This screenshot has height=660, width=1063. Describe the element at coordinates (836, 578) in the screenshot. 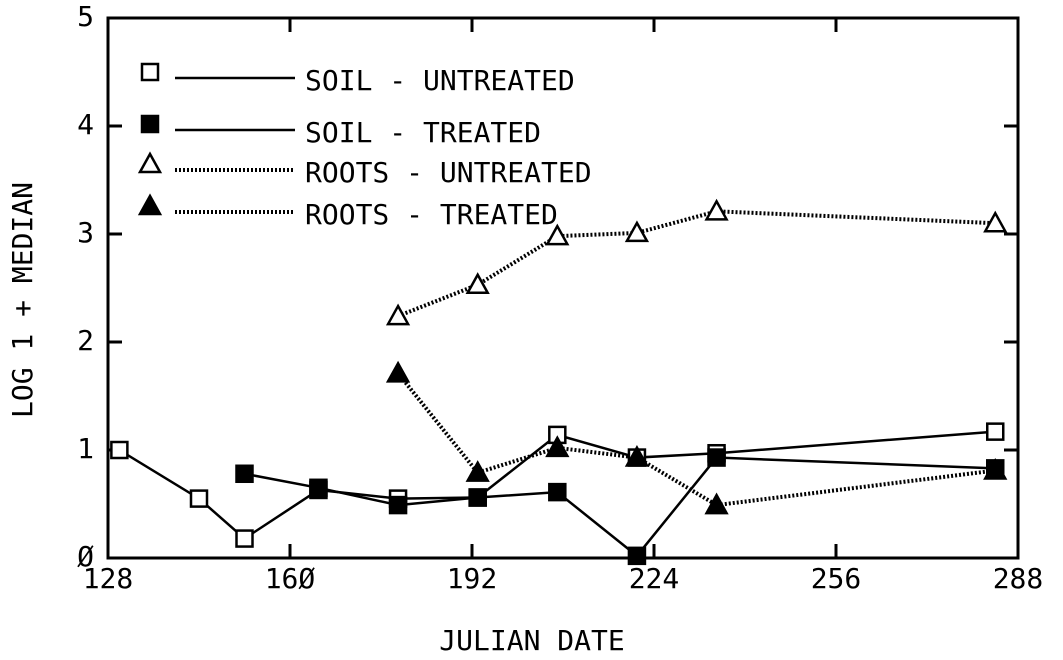

I see `x-tick-label: 256` at that location.